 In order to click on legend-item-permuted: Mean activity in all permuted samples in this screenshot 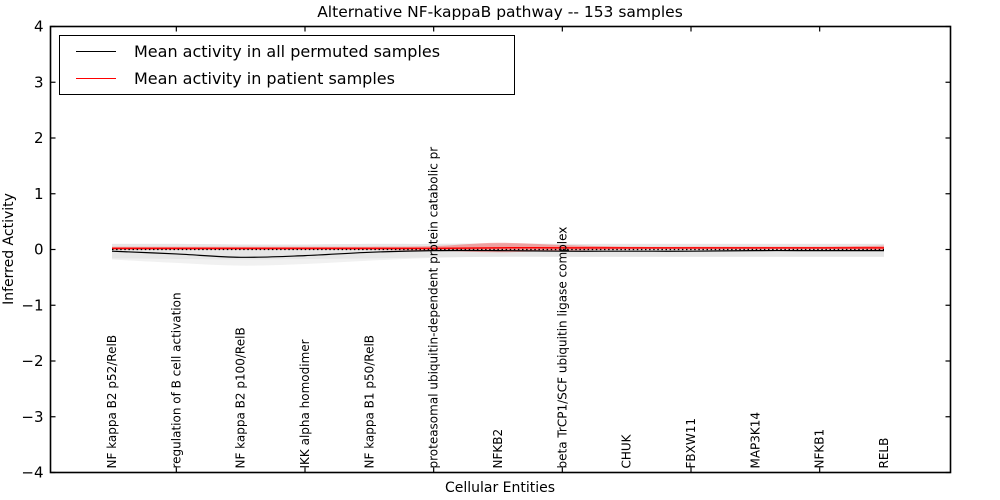, I will do `click(295, 51)`.